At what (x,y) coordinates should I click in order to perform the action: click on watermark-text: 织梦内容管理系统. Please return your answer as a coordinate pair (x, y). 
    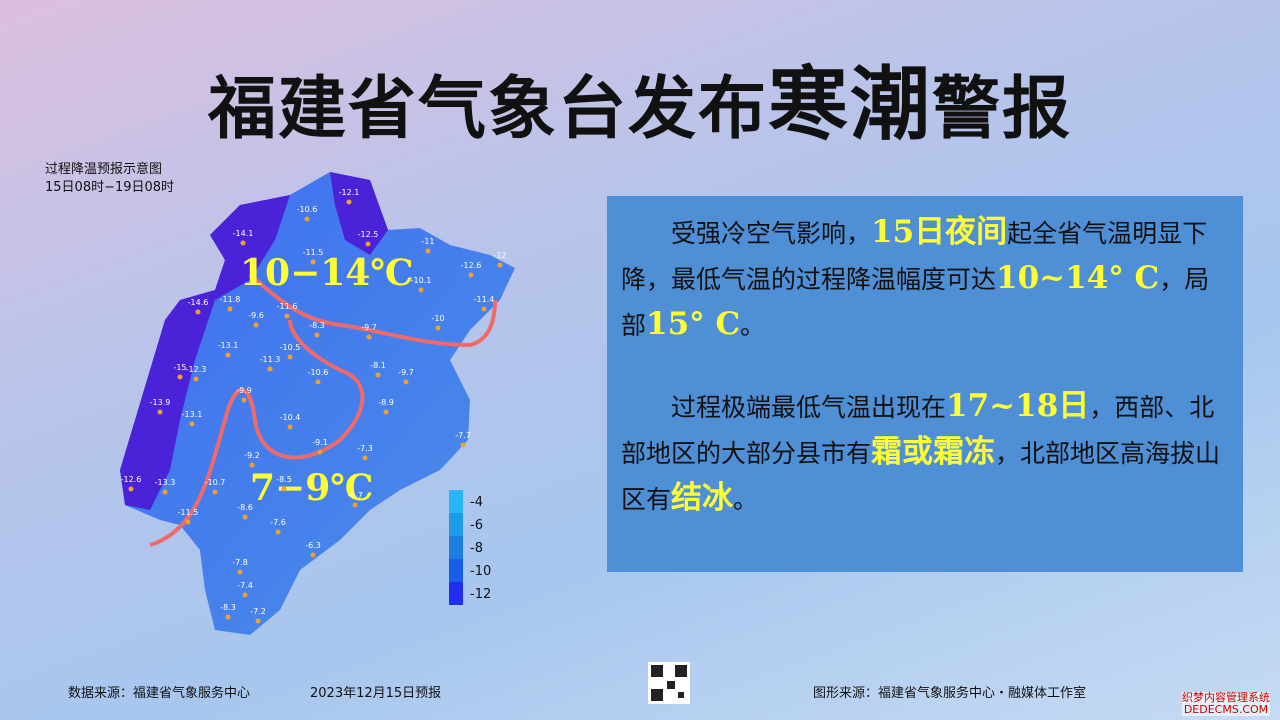
    Looking at the image, I should click on (1226, 697).